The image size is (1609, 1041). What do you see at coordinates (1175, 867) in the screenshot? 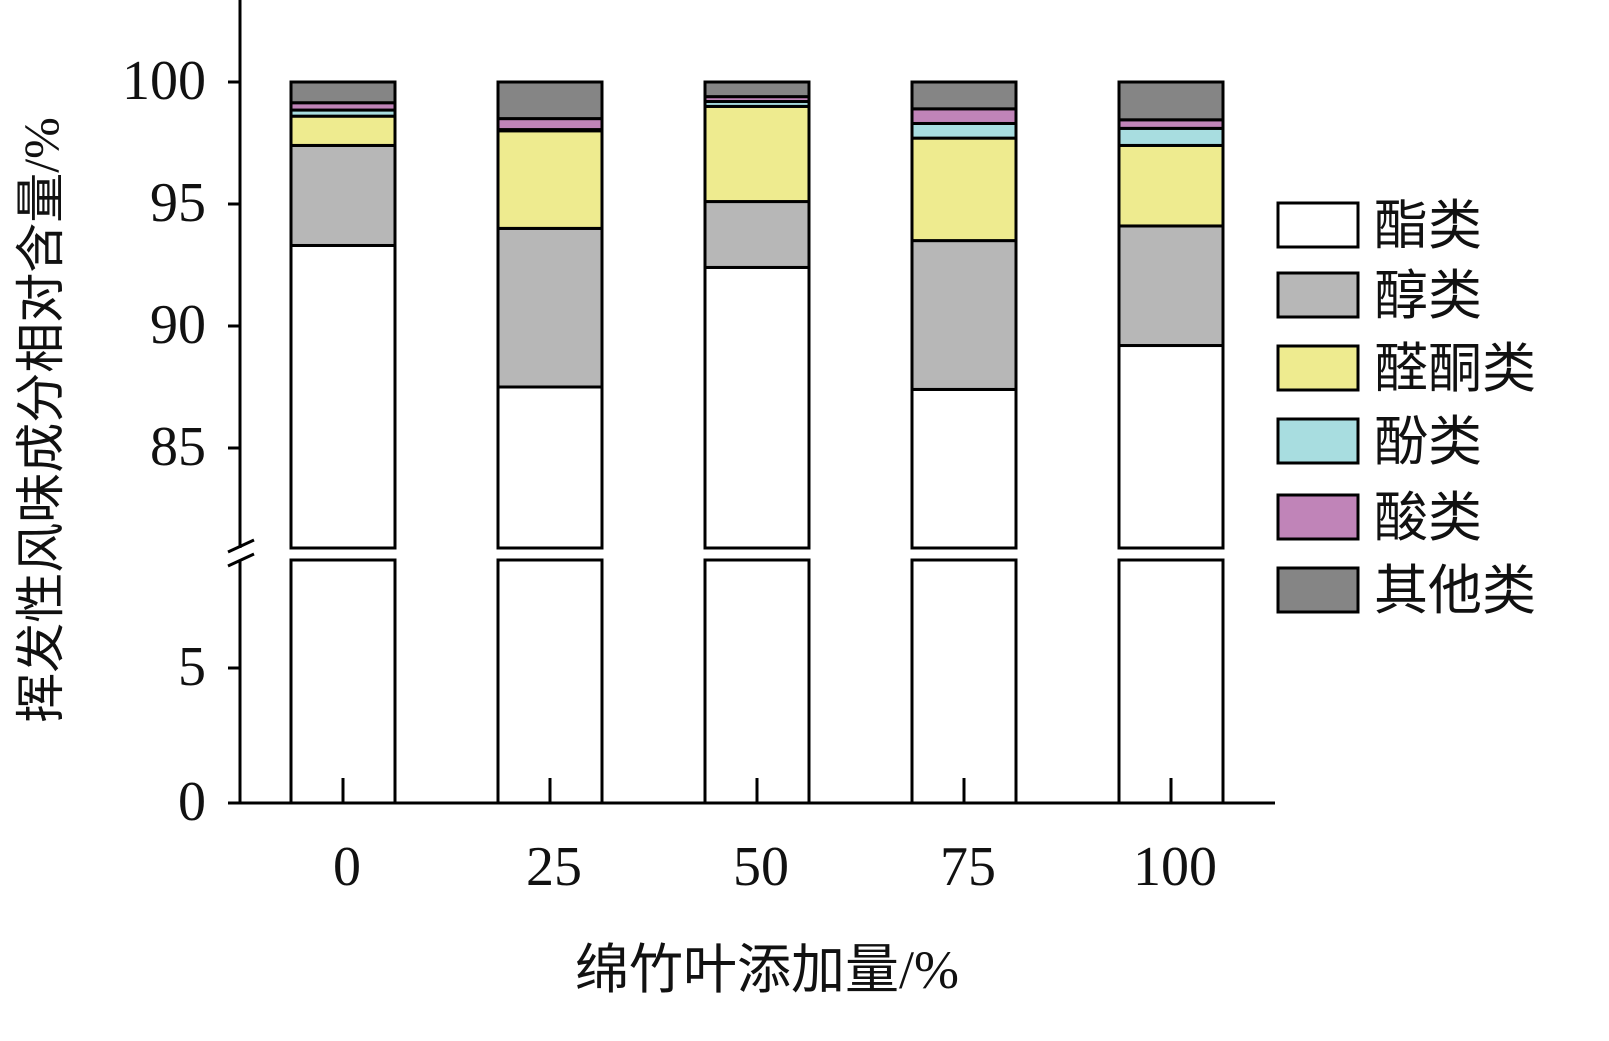
I see `x-tick-label: 100` at bounding box center [1175, 867].